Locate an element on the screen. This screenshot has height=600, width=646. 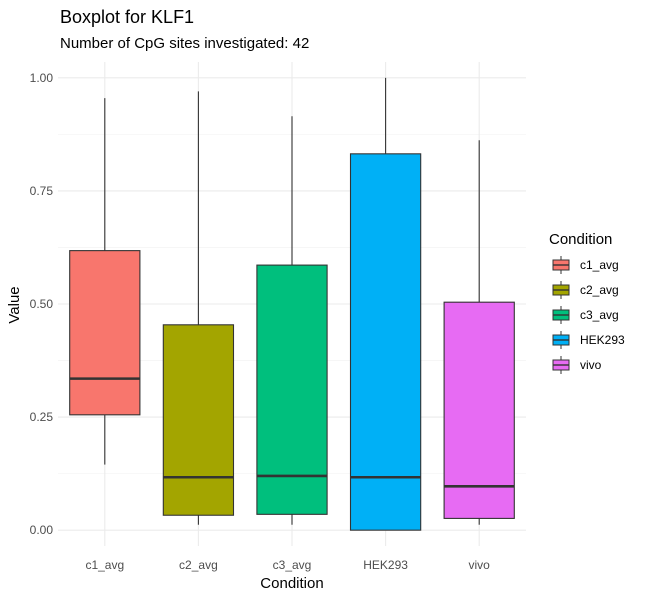
legend-item-c1_avg: c1_avg is located at coordinates (585, 265).